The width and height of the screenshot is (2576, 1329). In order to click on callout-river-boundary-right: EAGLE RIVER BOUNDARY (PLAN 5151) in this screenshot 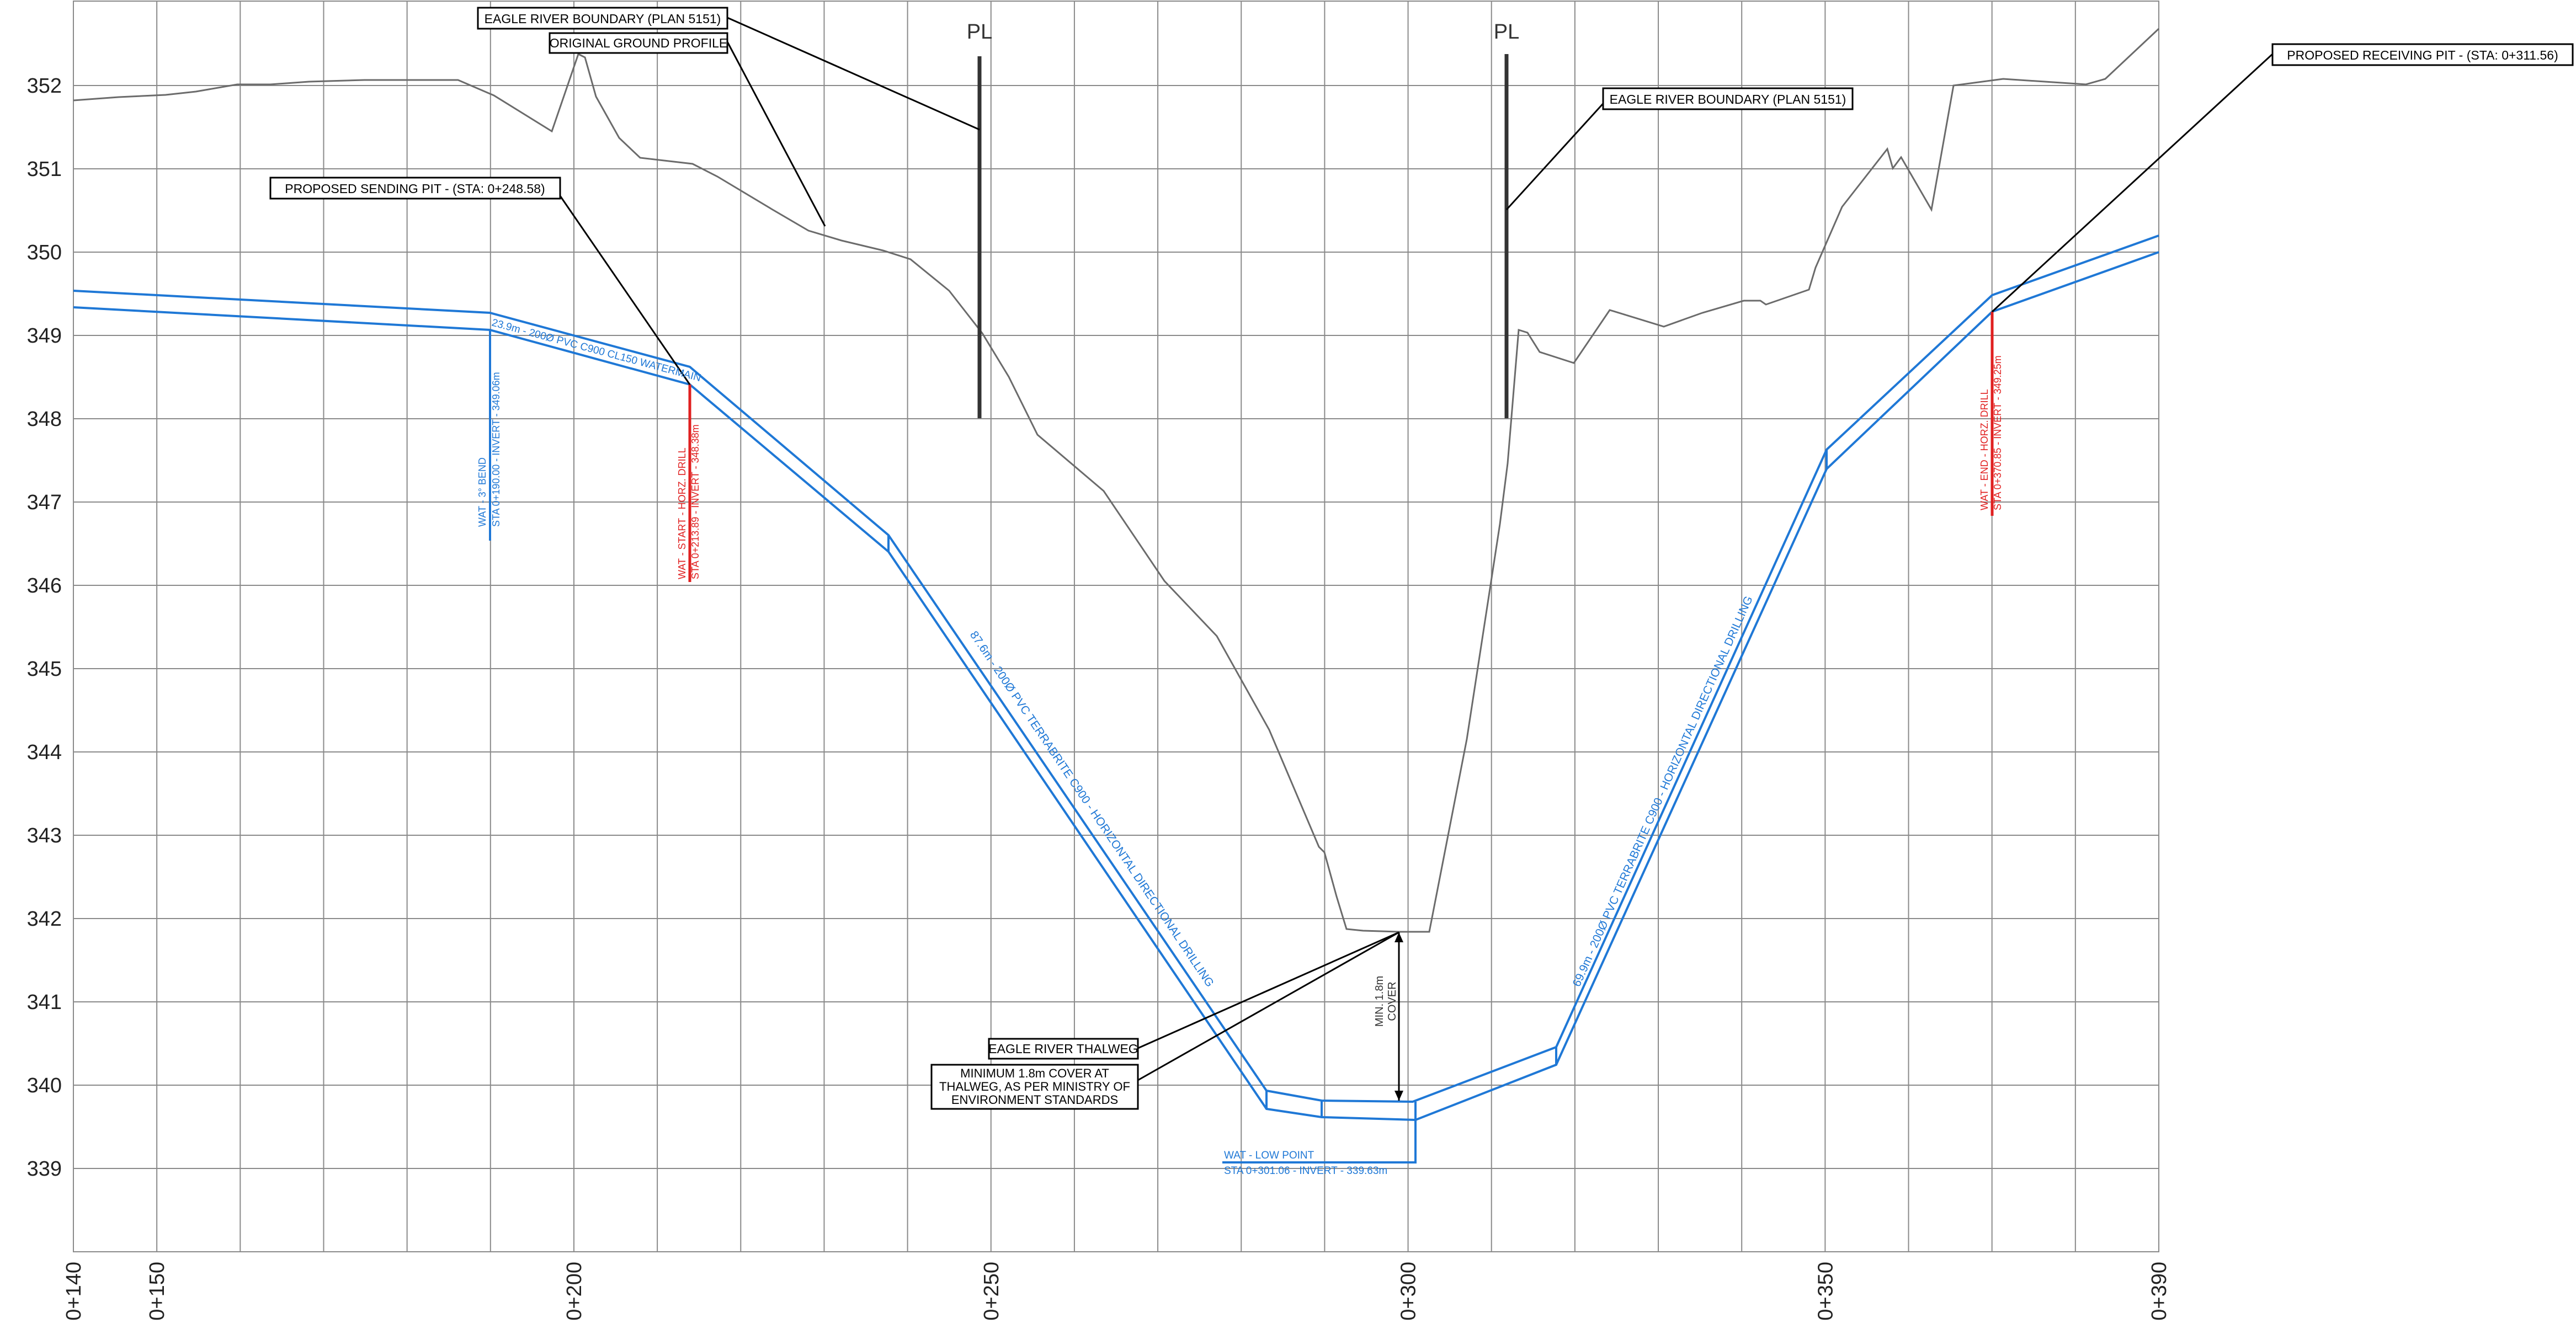, I will do `click(1728, 98)`.